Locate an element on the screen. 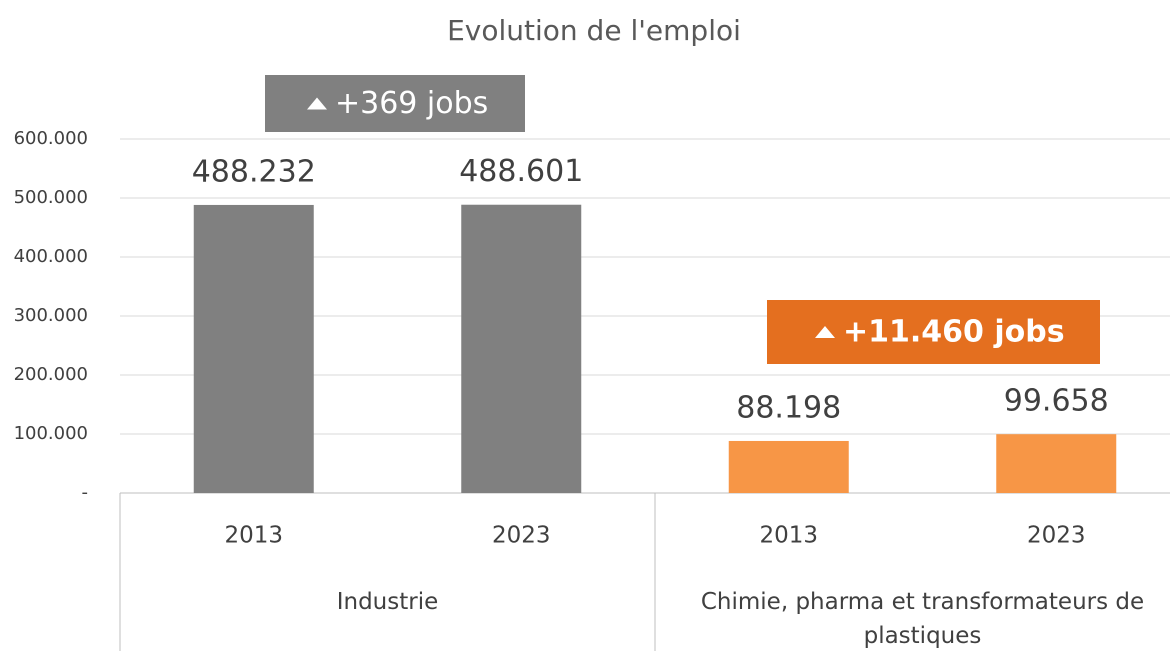  value-label: 88.198 is located at coordinates (788, 407).